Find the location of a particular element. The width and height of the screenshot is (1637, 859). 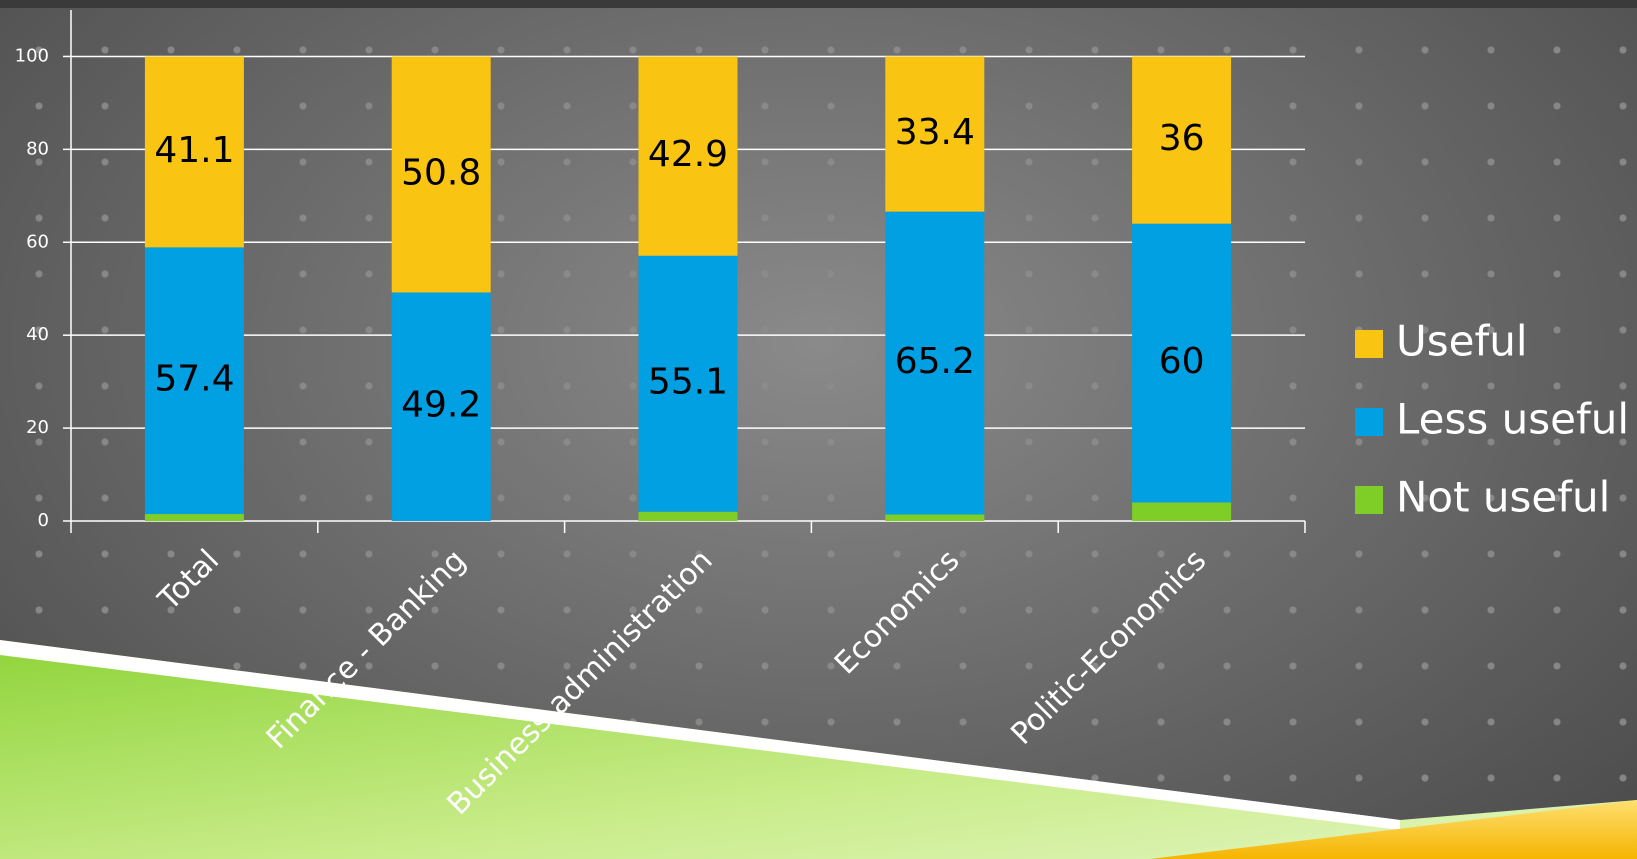

x-tick-label: Total is located at coordinates (188, 580).